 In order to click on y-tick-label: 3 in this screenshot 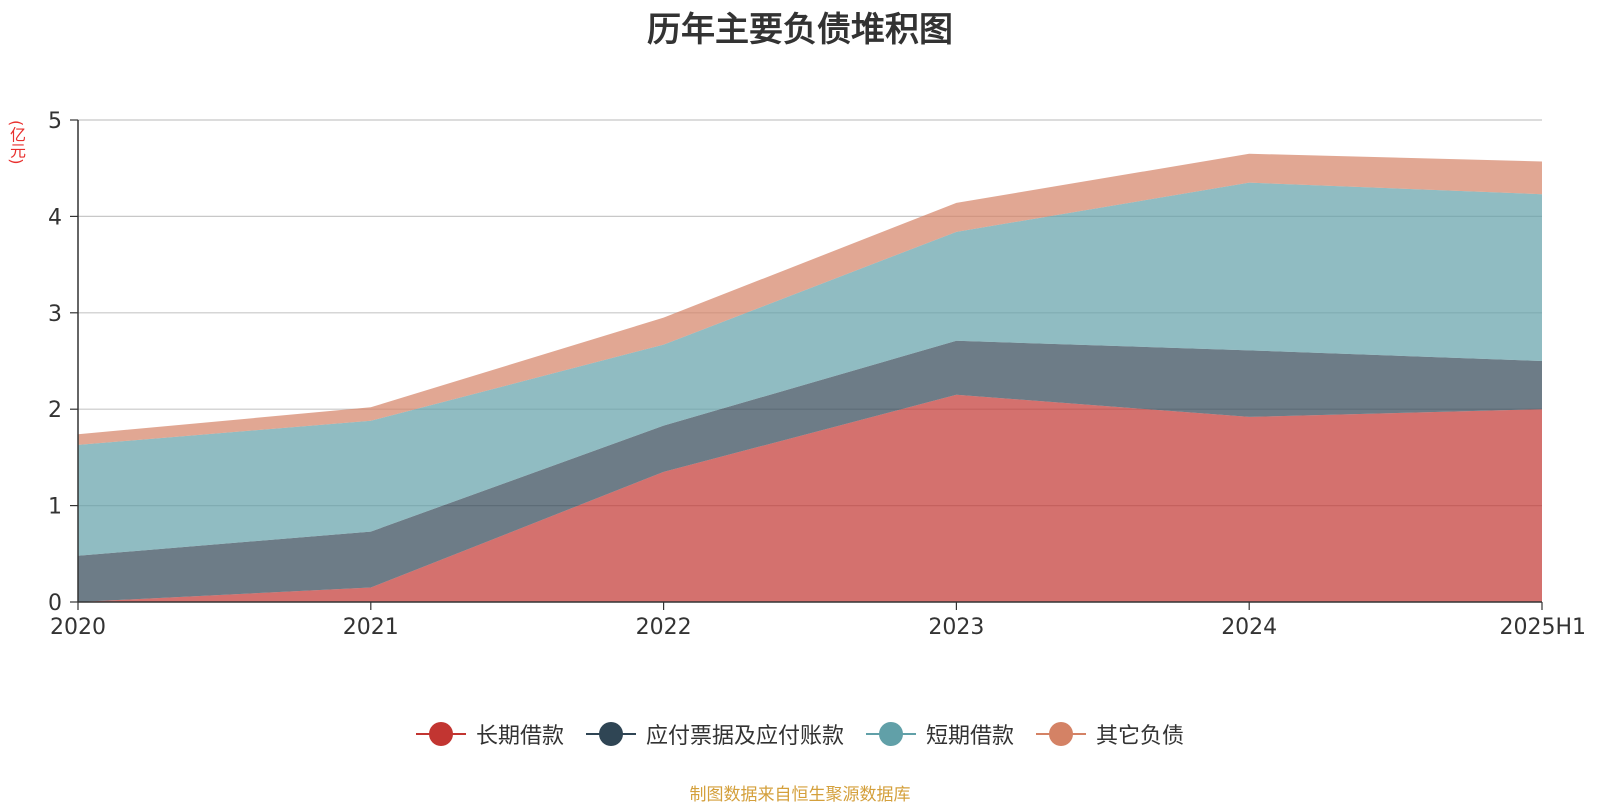, I will do `click(55, 314)`.